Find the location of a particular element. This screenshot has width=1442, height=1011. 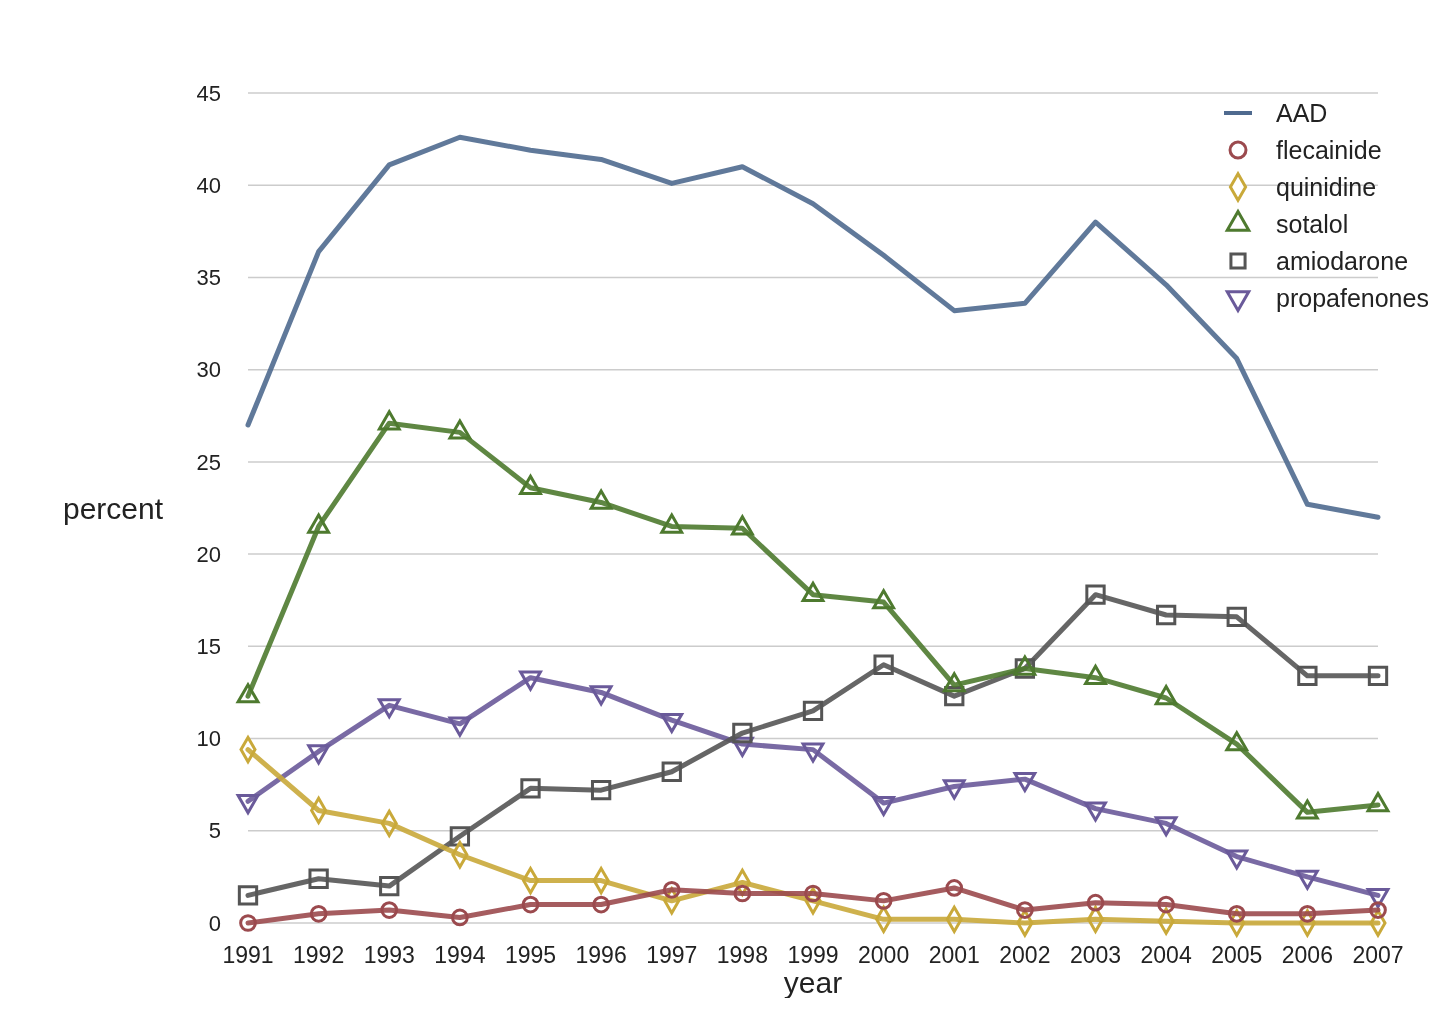

x-tick-label: 2004 is located at coordinates (1166, 955).